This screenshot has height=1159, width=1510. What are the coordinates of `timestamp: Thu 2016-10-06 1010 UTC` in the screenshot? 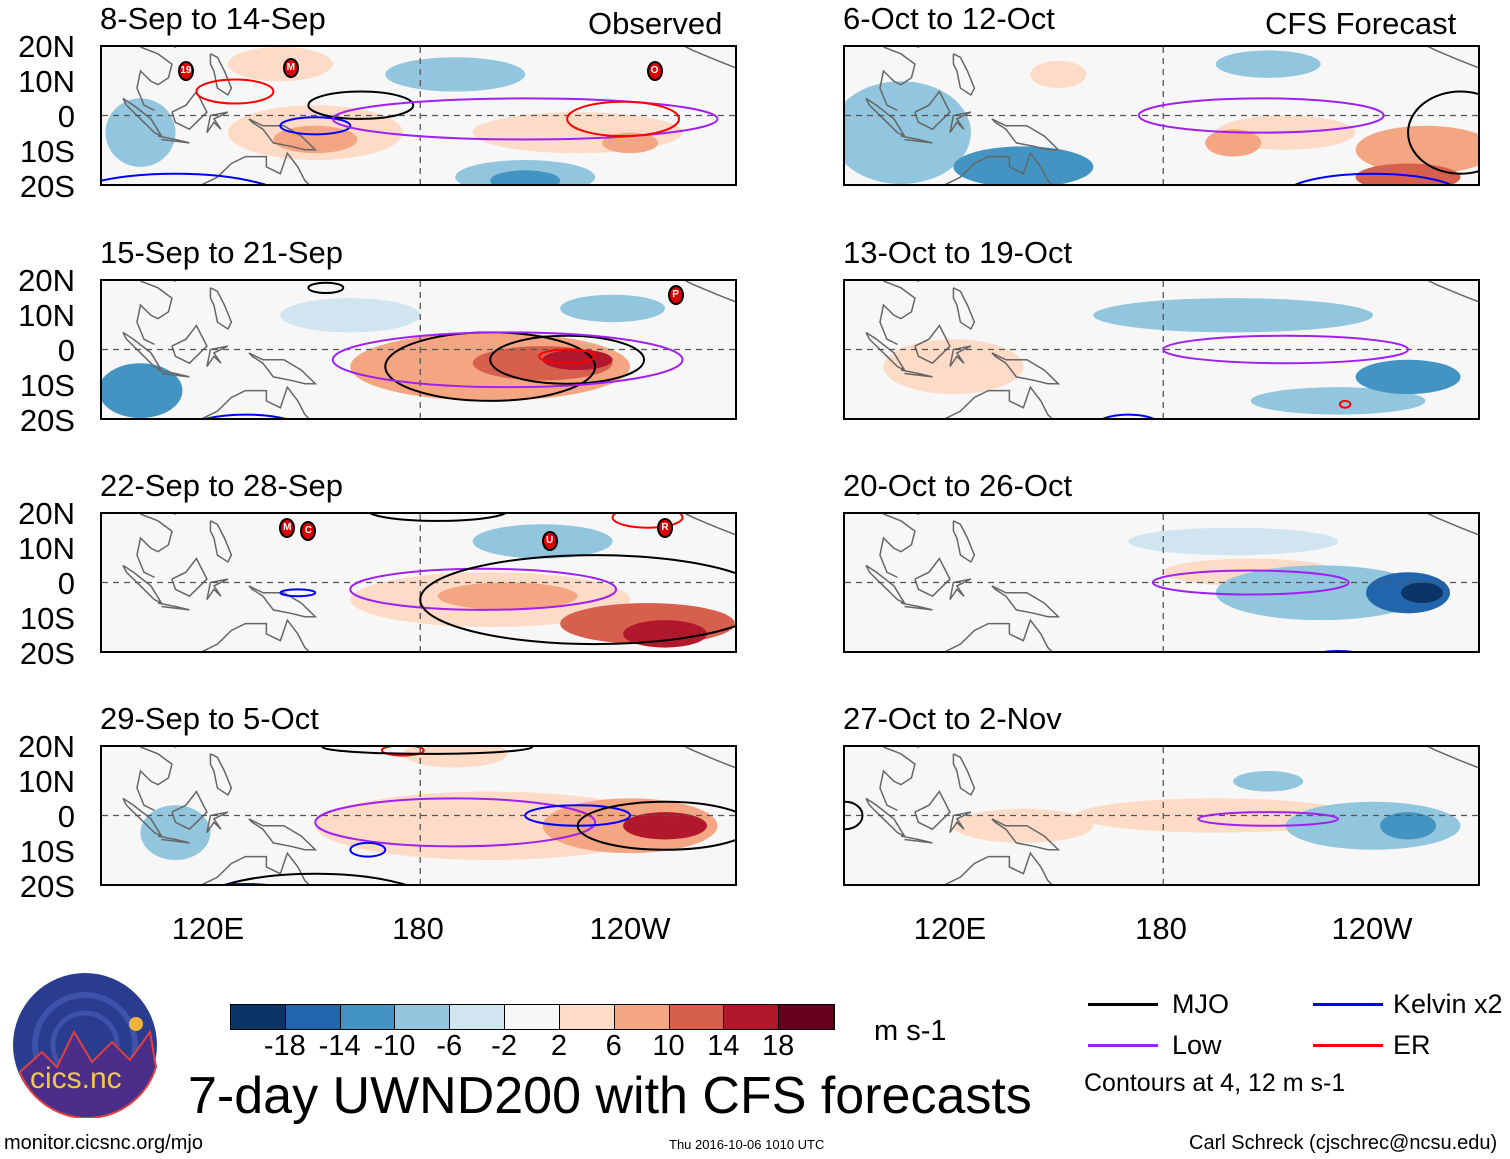 It's located at (747, 1144).